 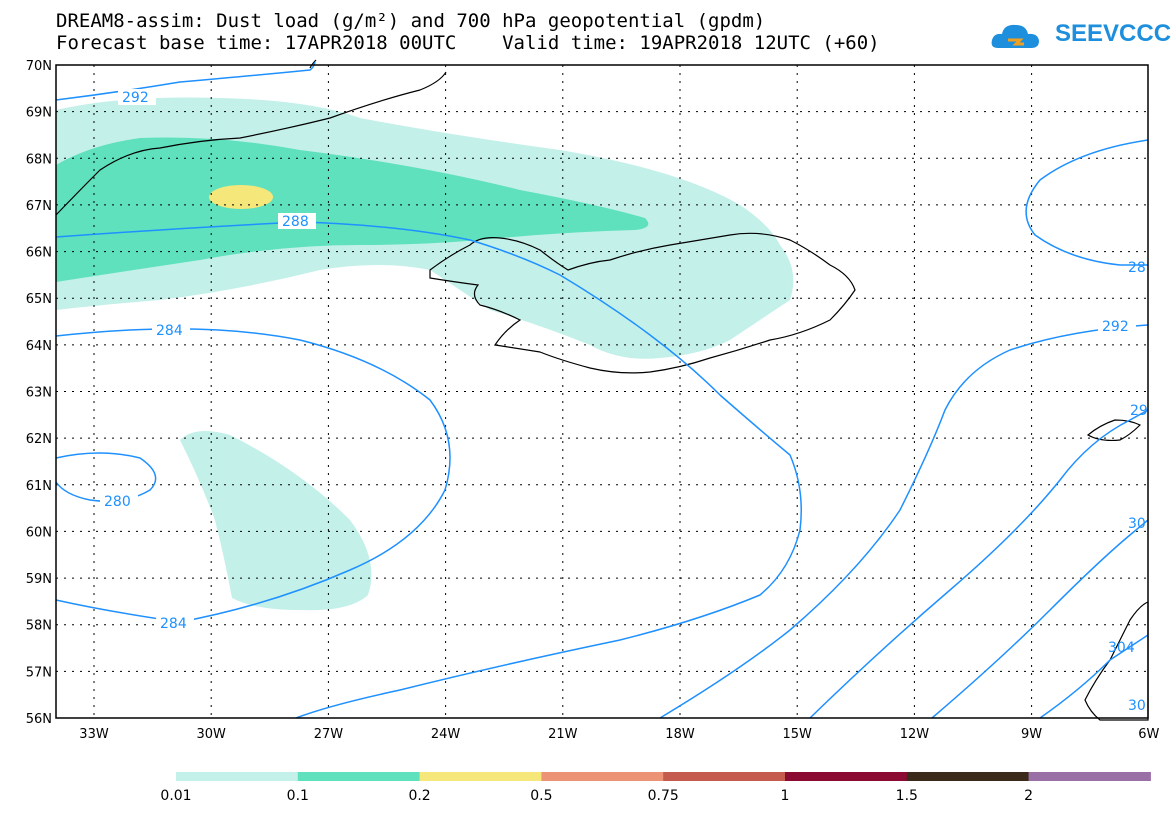 I want to click on contour-label-292-north: 292, so click(x=135, y=98).